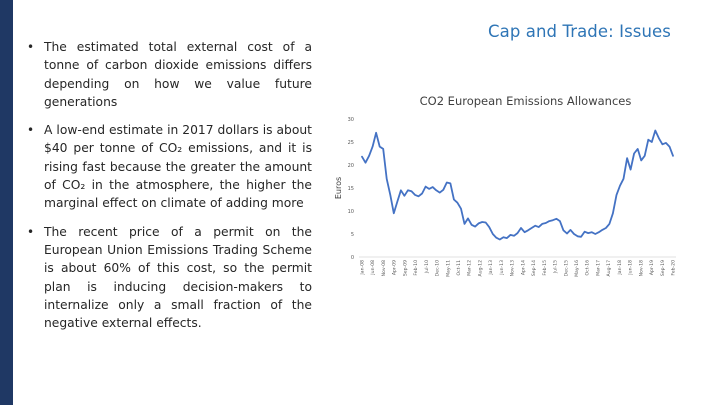 The image size is (720, 405). What do you see at coordinates (566, 268) in the screenshot?
I see `x-tick-label: Dec-15` at bounding box center [566, 268].